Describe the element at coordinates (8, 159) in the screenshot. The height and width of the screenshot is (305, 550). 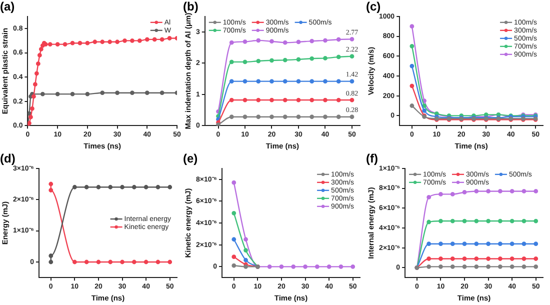
I see `chart-title: (d)` at that location.